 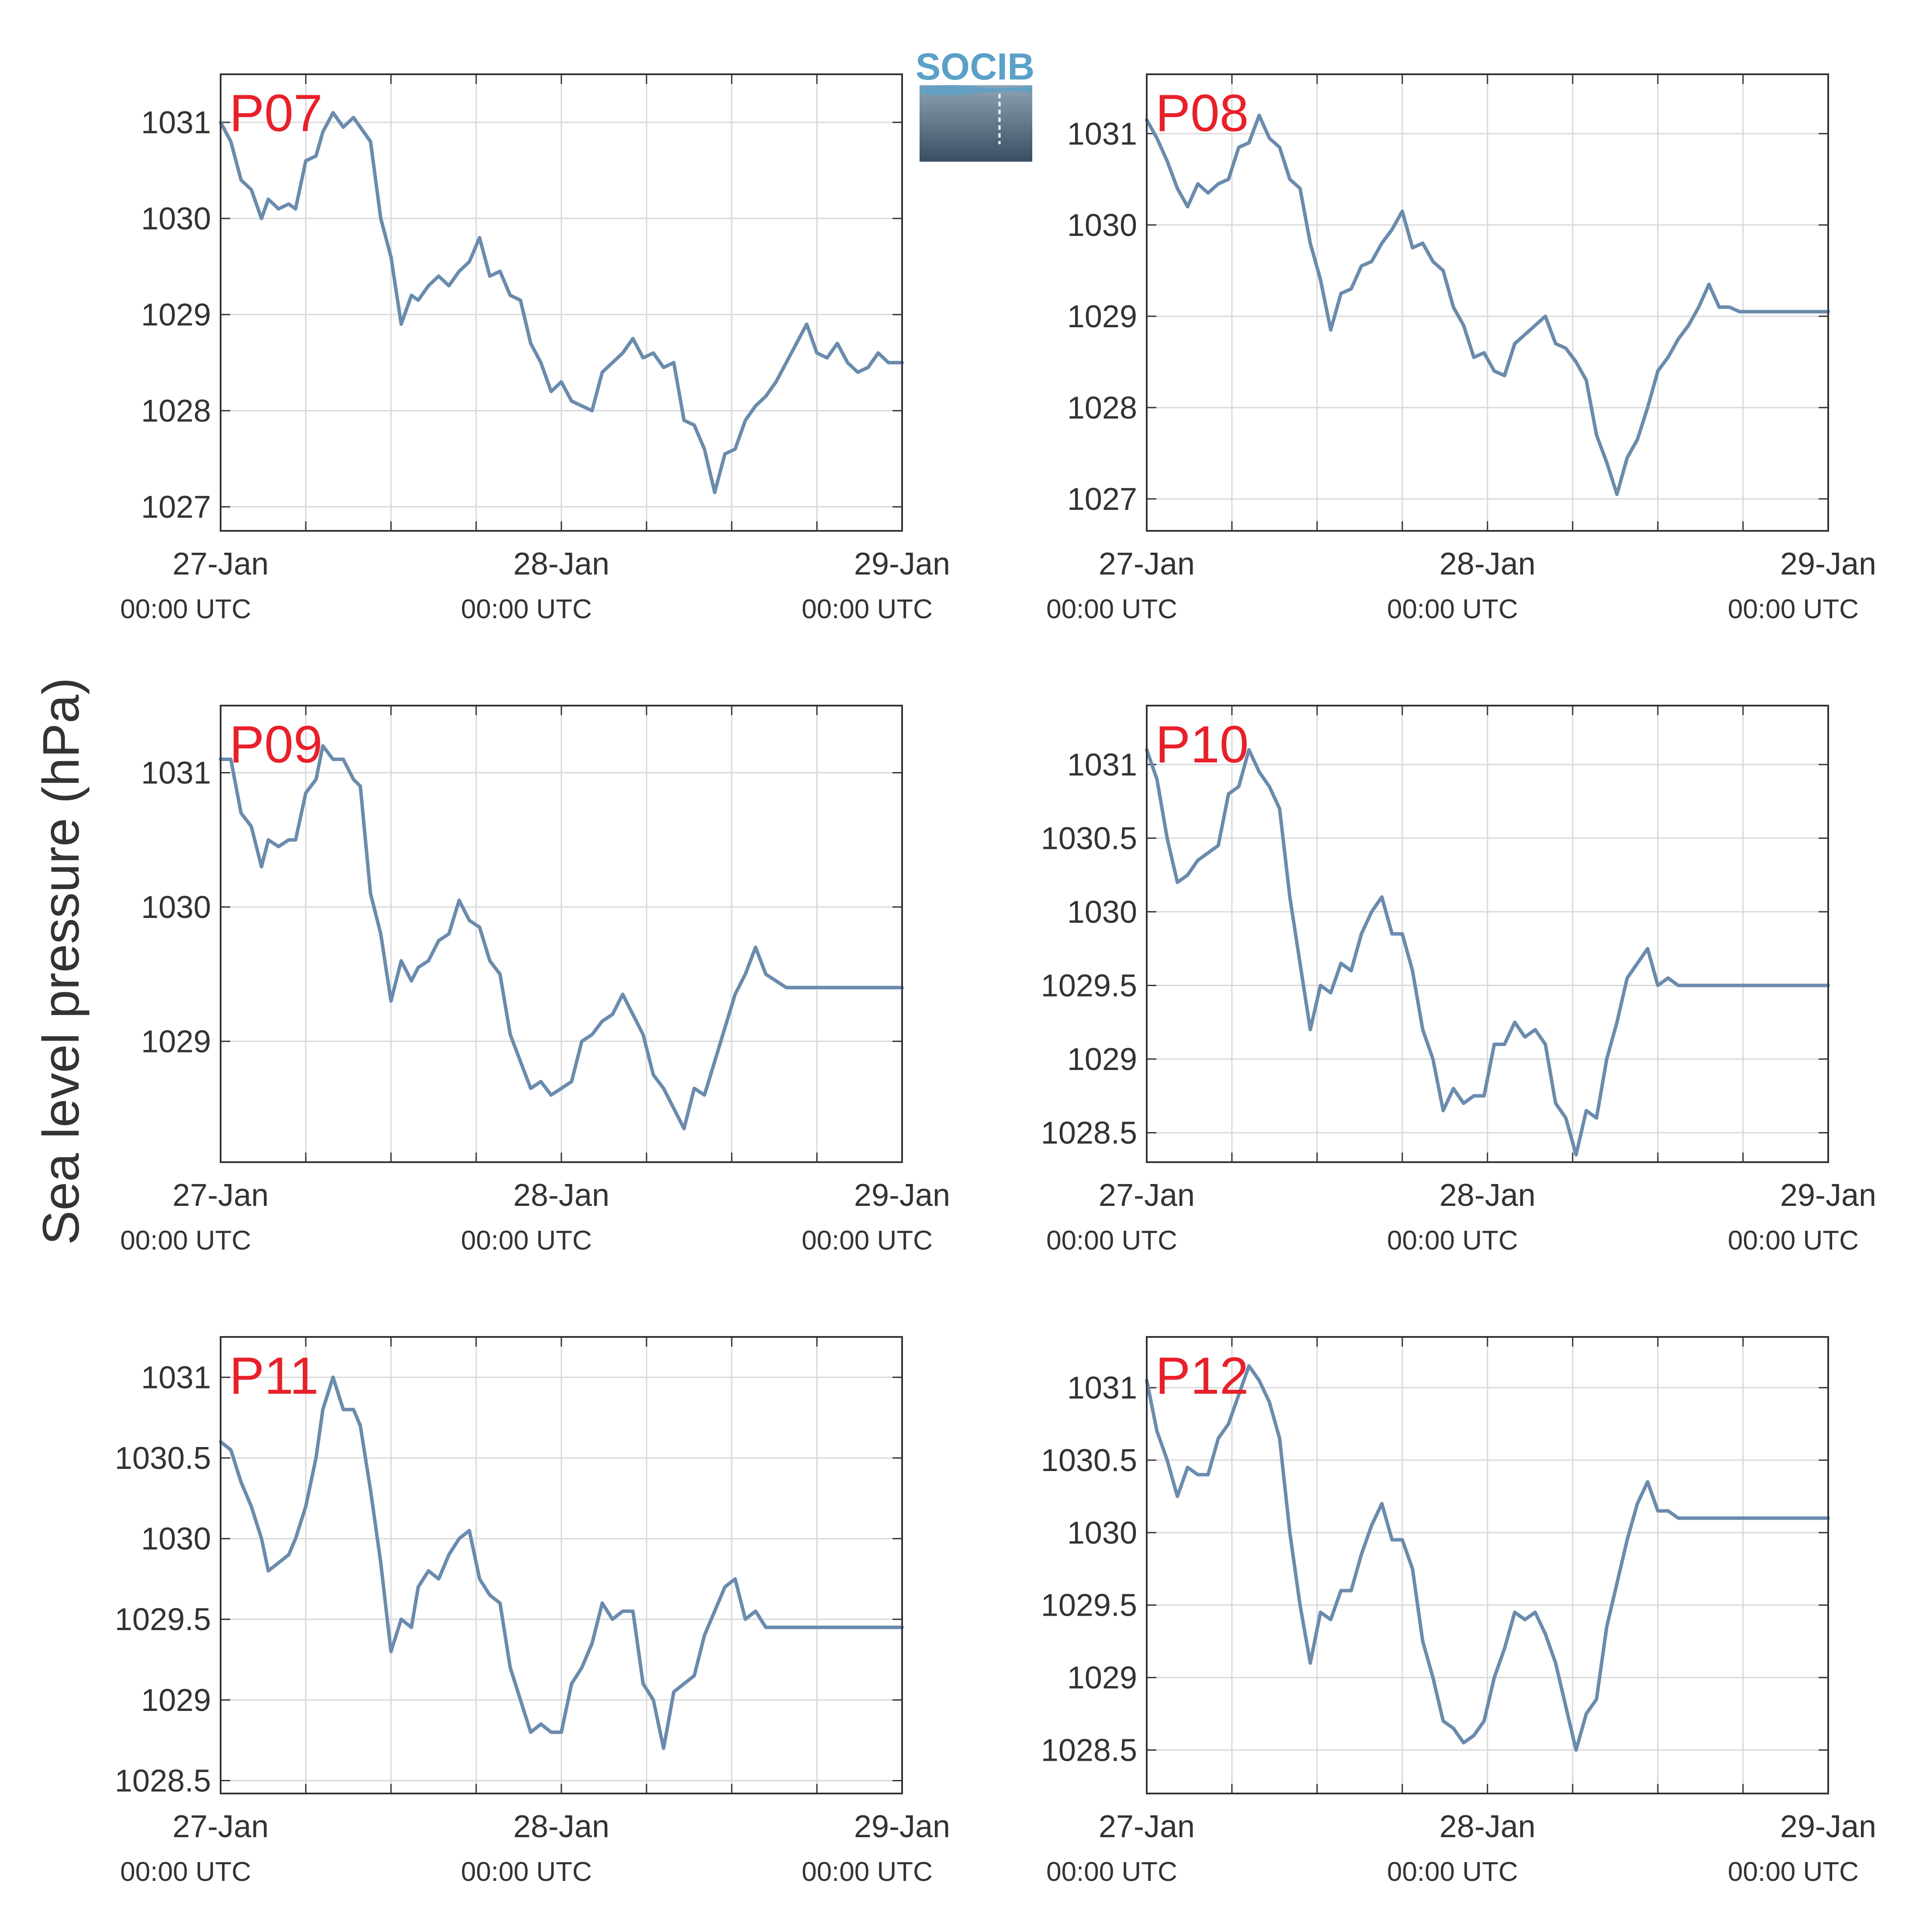 What do you see at coordinates (1202, 1376) in the screenshot?
I see `panel-title: P12` at bounding box center [1202, 1376].